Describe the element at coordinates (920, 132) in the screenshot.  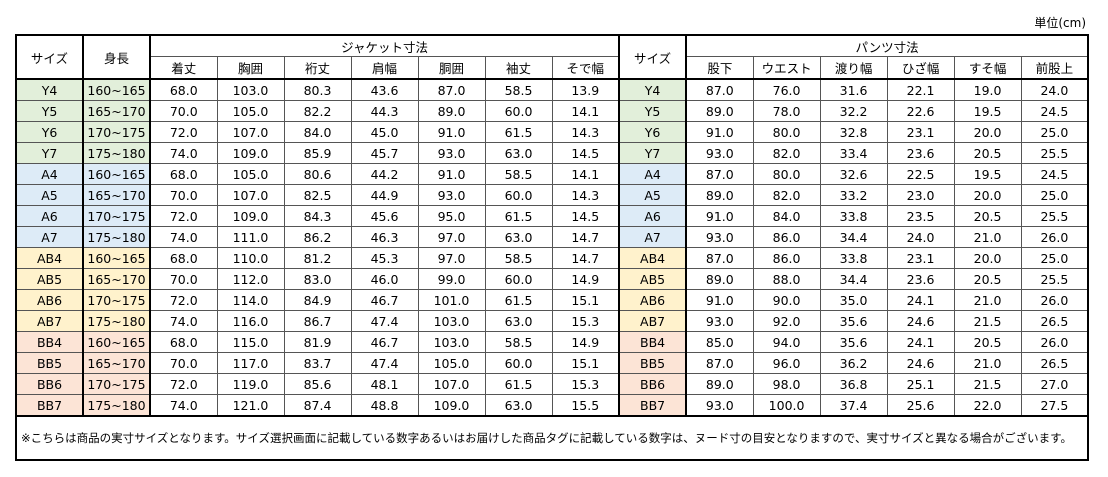
I see `pants-value-cell: 23.1` at that location.